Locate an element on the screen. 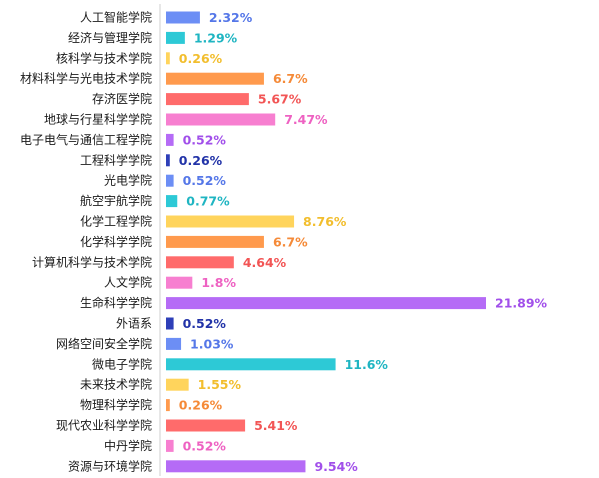  category-label-16: 网络空间安全学院 is located at coordinates (104, 343).